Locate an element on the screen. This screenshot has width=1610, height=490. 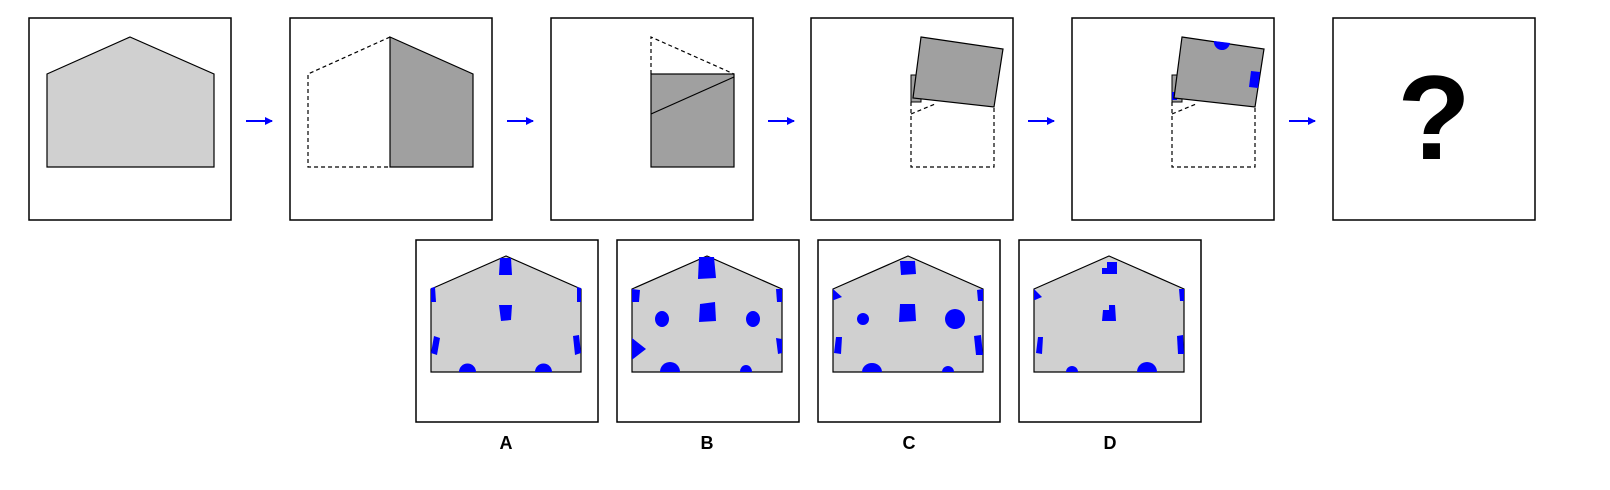
option-c: C is located at coordinates (909, 346).